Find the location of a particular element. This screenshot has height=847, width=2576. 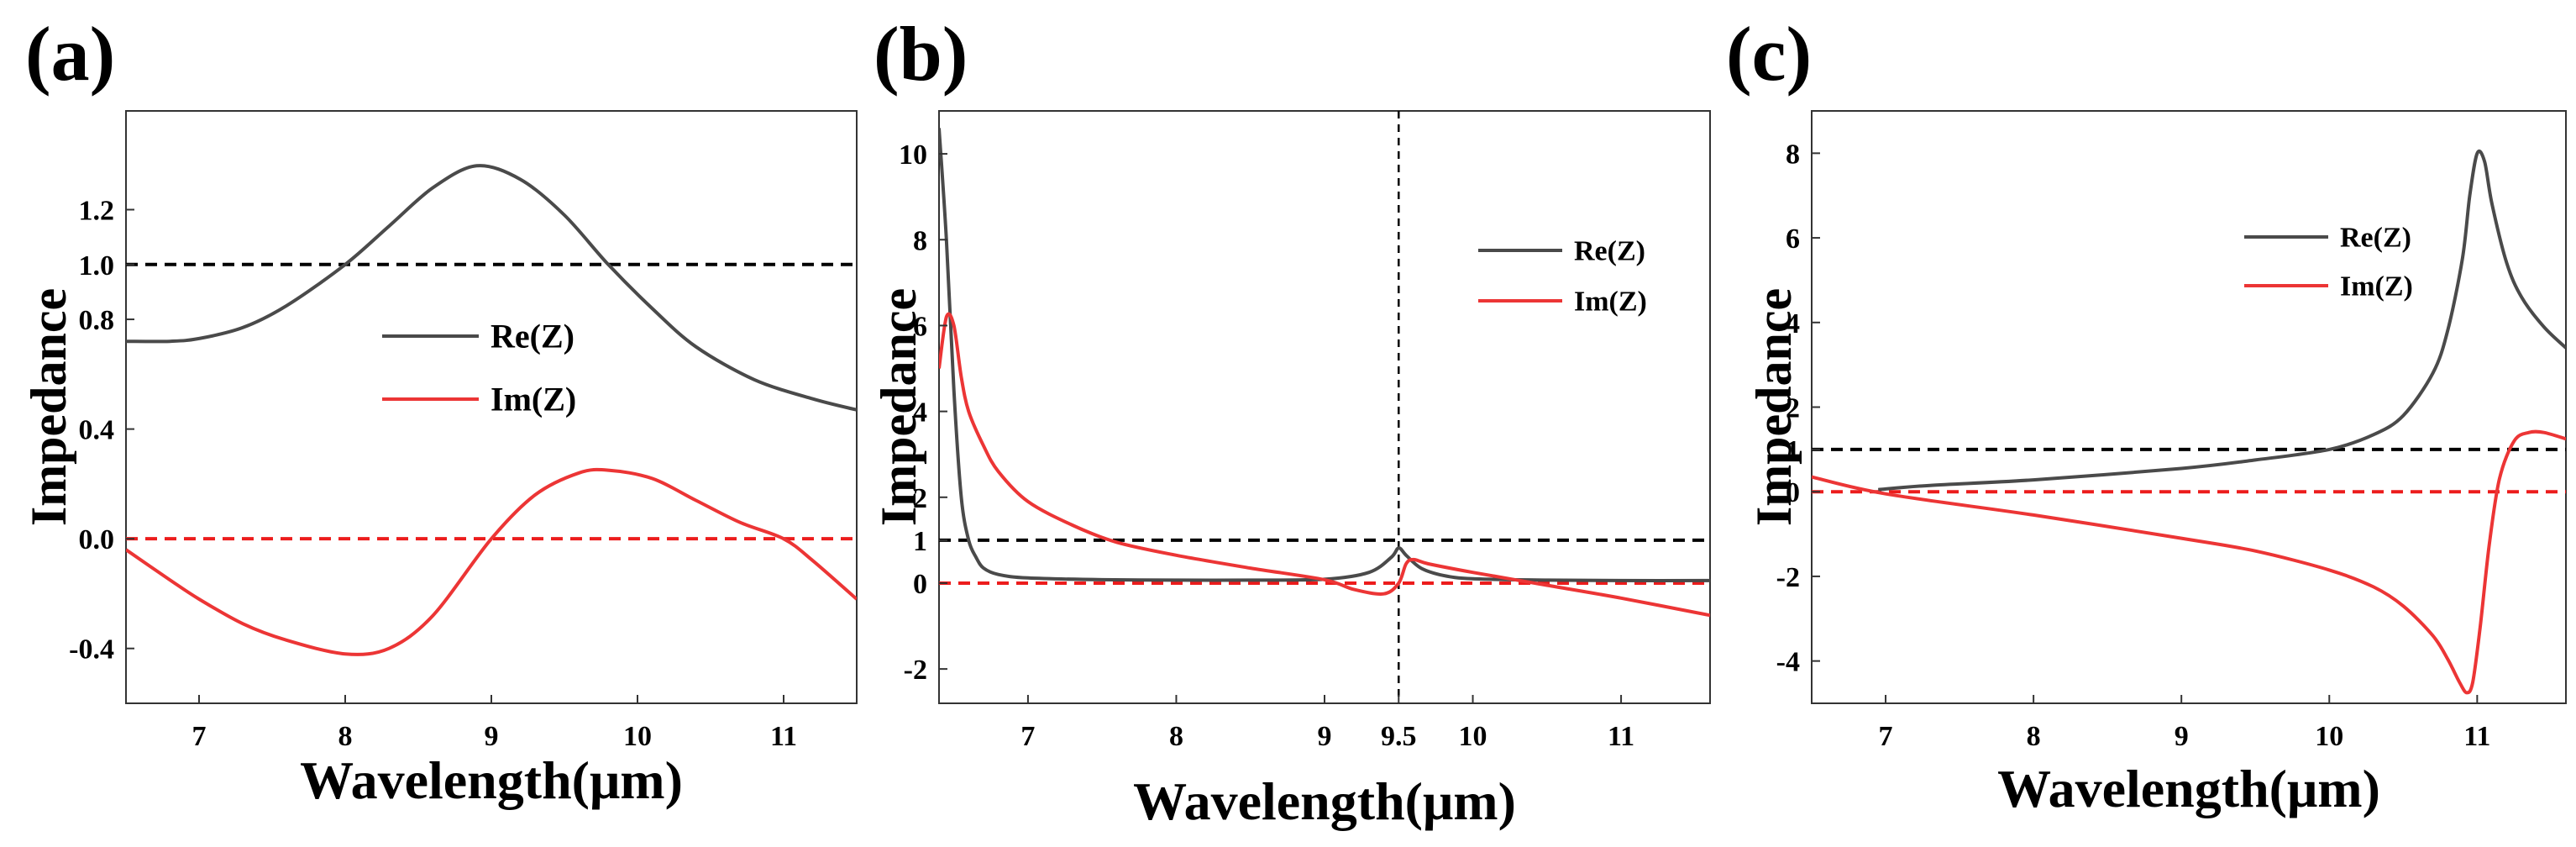

y-tick-label: 1.0 is located at coordinates (97, 265).